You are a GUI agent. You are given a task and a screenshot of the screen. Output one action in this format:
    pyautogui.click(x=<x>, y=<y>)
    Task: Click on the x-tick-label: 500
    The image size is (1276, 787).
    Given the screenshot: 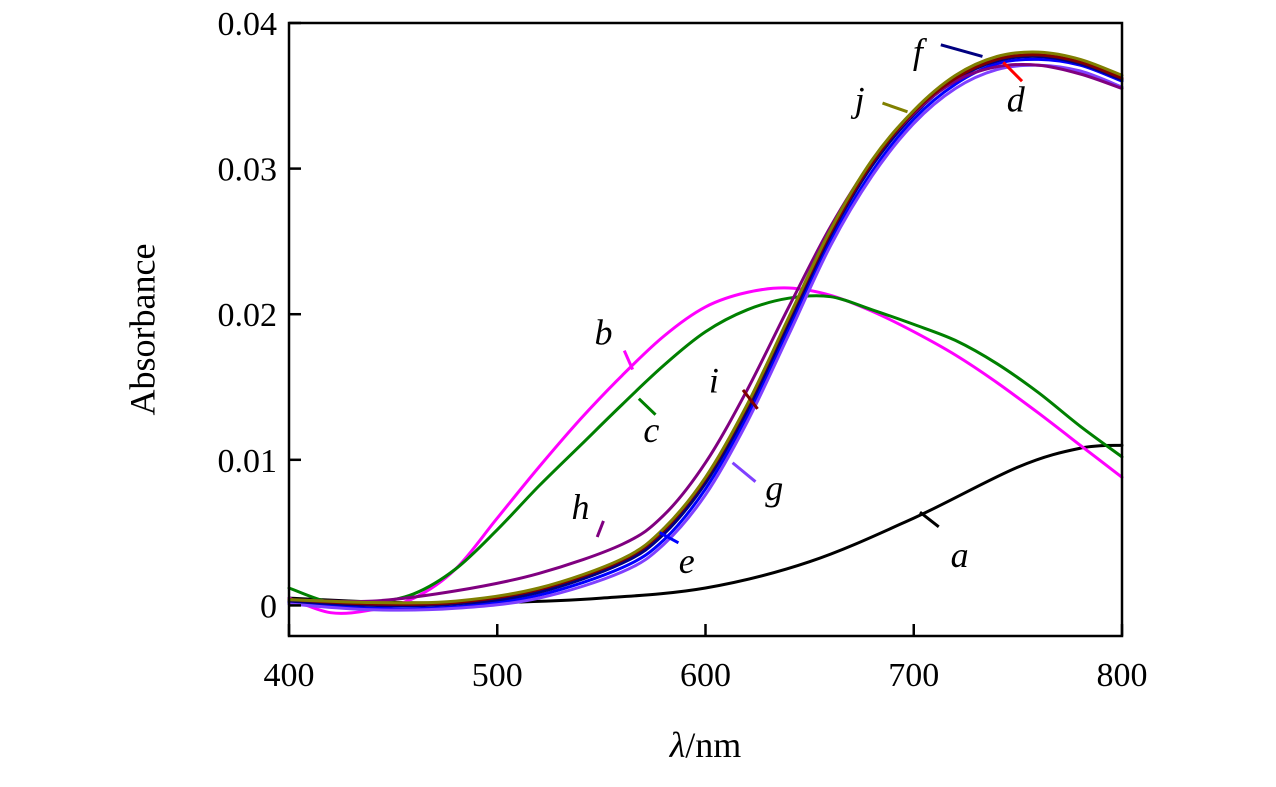 What is the action you would take?
    pyautogui.click(x=497, y=675)
    